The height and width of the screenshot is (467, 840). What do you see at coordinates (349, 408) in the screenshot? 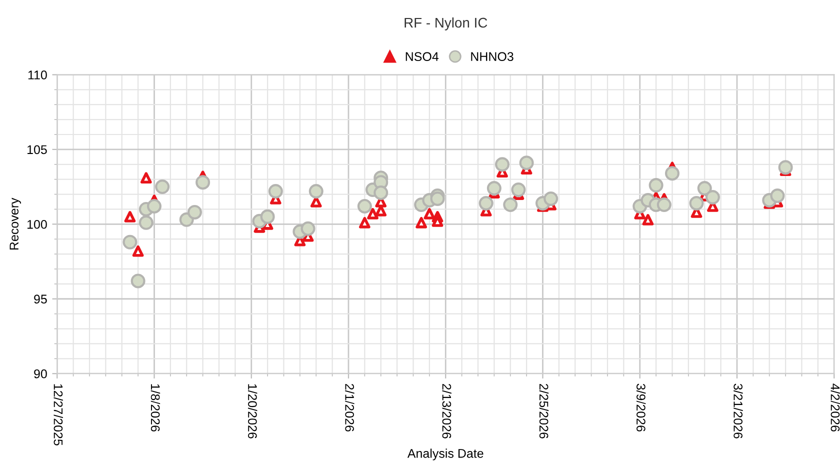
I see `x-tick-label: 2/1/2026` at bounding box center [349, 408].